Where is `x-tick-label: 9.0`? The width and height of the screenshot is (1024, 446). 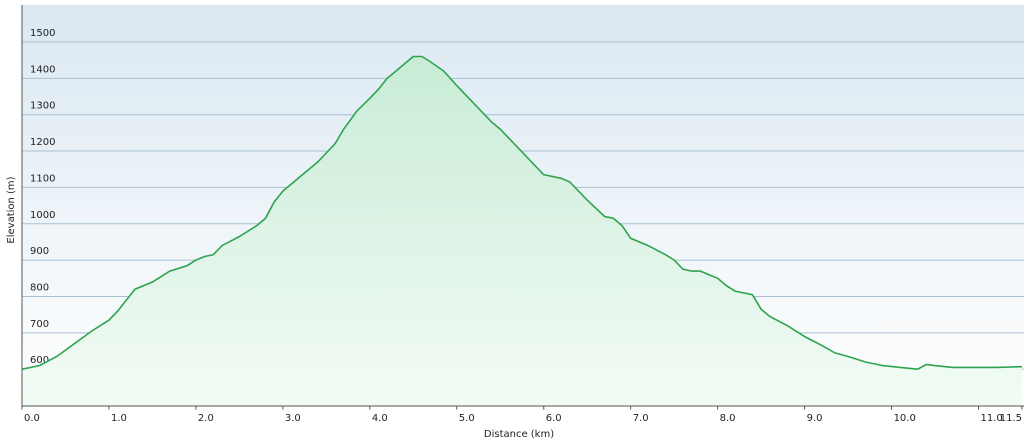 x-tick-label: 9.0 is located at coordinates (815, 418).